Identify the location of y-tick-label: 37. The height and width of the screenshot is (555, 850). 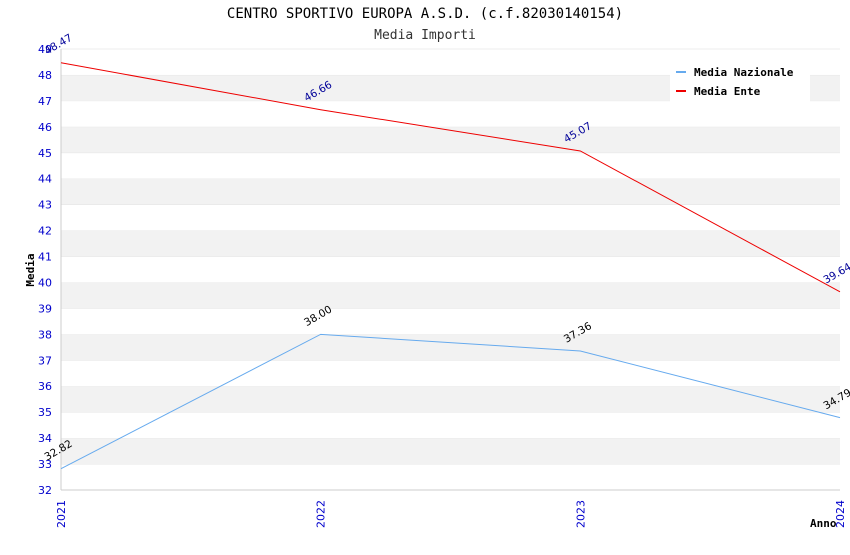
(45, 360).